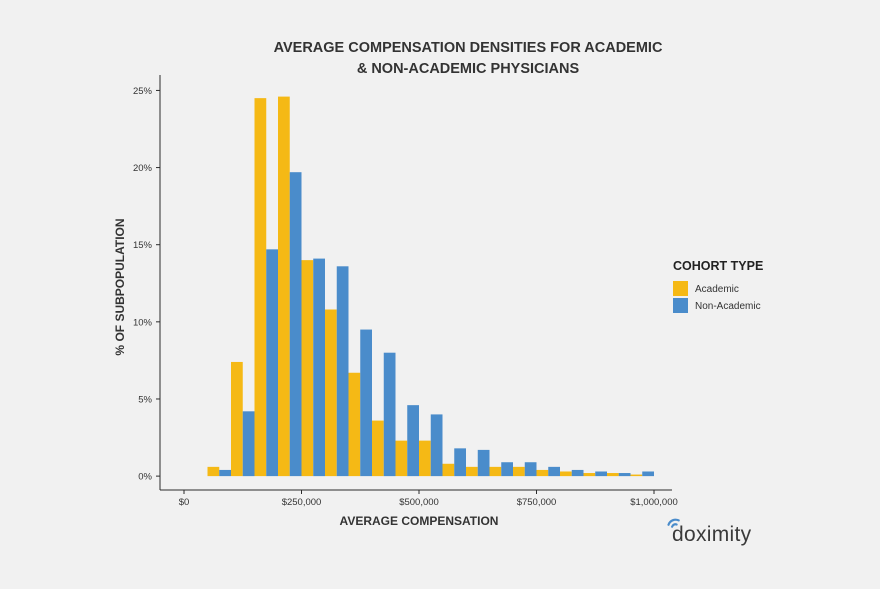  I want to click on chart-title-line-2: & NON-ACADEMIC PHYSICIANS, so click(468, 69).